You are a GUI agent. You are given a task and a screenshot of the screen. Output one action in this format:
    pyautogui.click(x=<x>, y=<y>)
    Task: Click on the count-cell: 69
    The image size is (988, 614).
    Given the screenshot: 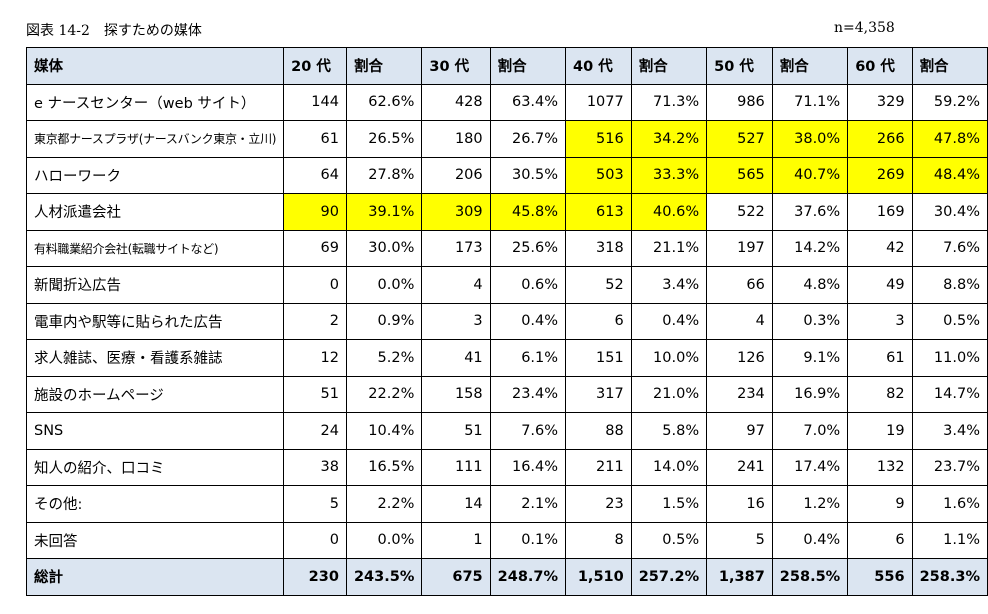 What is the action you would take?
    pyautogui.click(x=315, y=248)
    